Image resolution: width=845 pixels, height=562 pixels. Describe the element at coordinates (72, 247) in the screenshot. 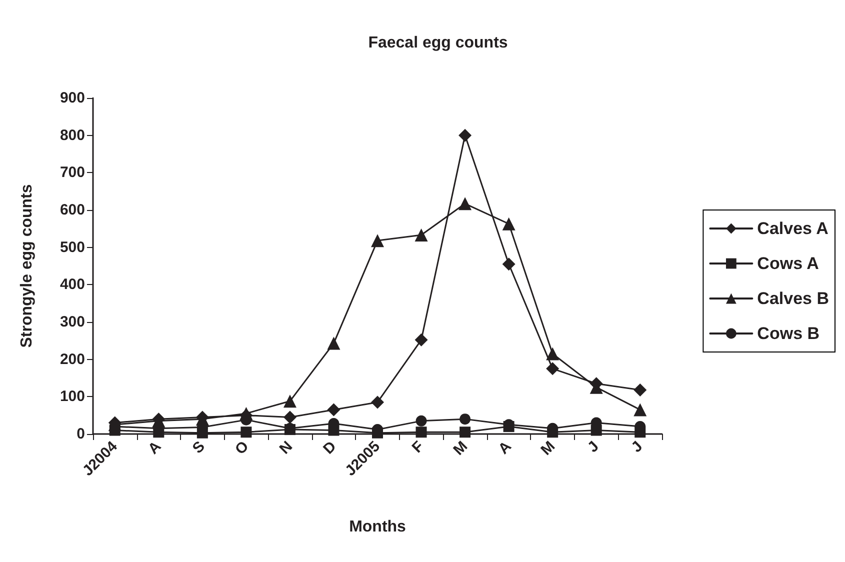

I see `y-tick-label: 500` at that location.